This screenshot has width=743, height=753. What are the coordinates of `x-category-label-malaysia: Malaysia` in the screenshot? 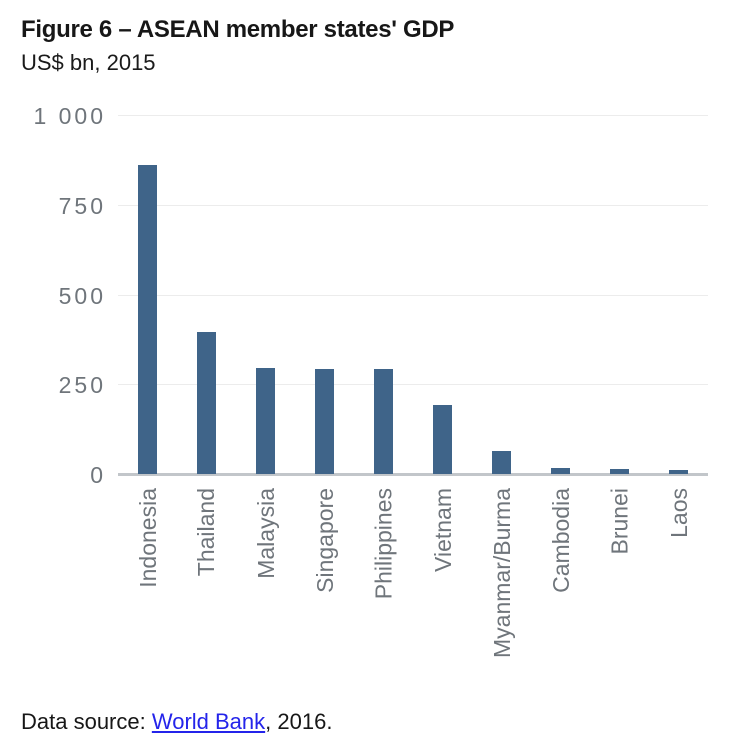 It's located at (265, 533).